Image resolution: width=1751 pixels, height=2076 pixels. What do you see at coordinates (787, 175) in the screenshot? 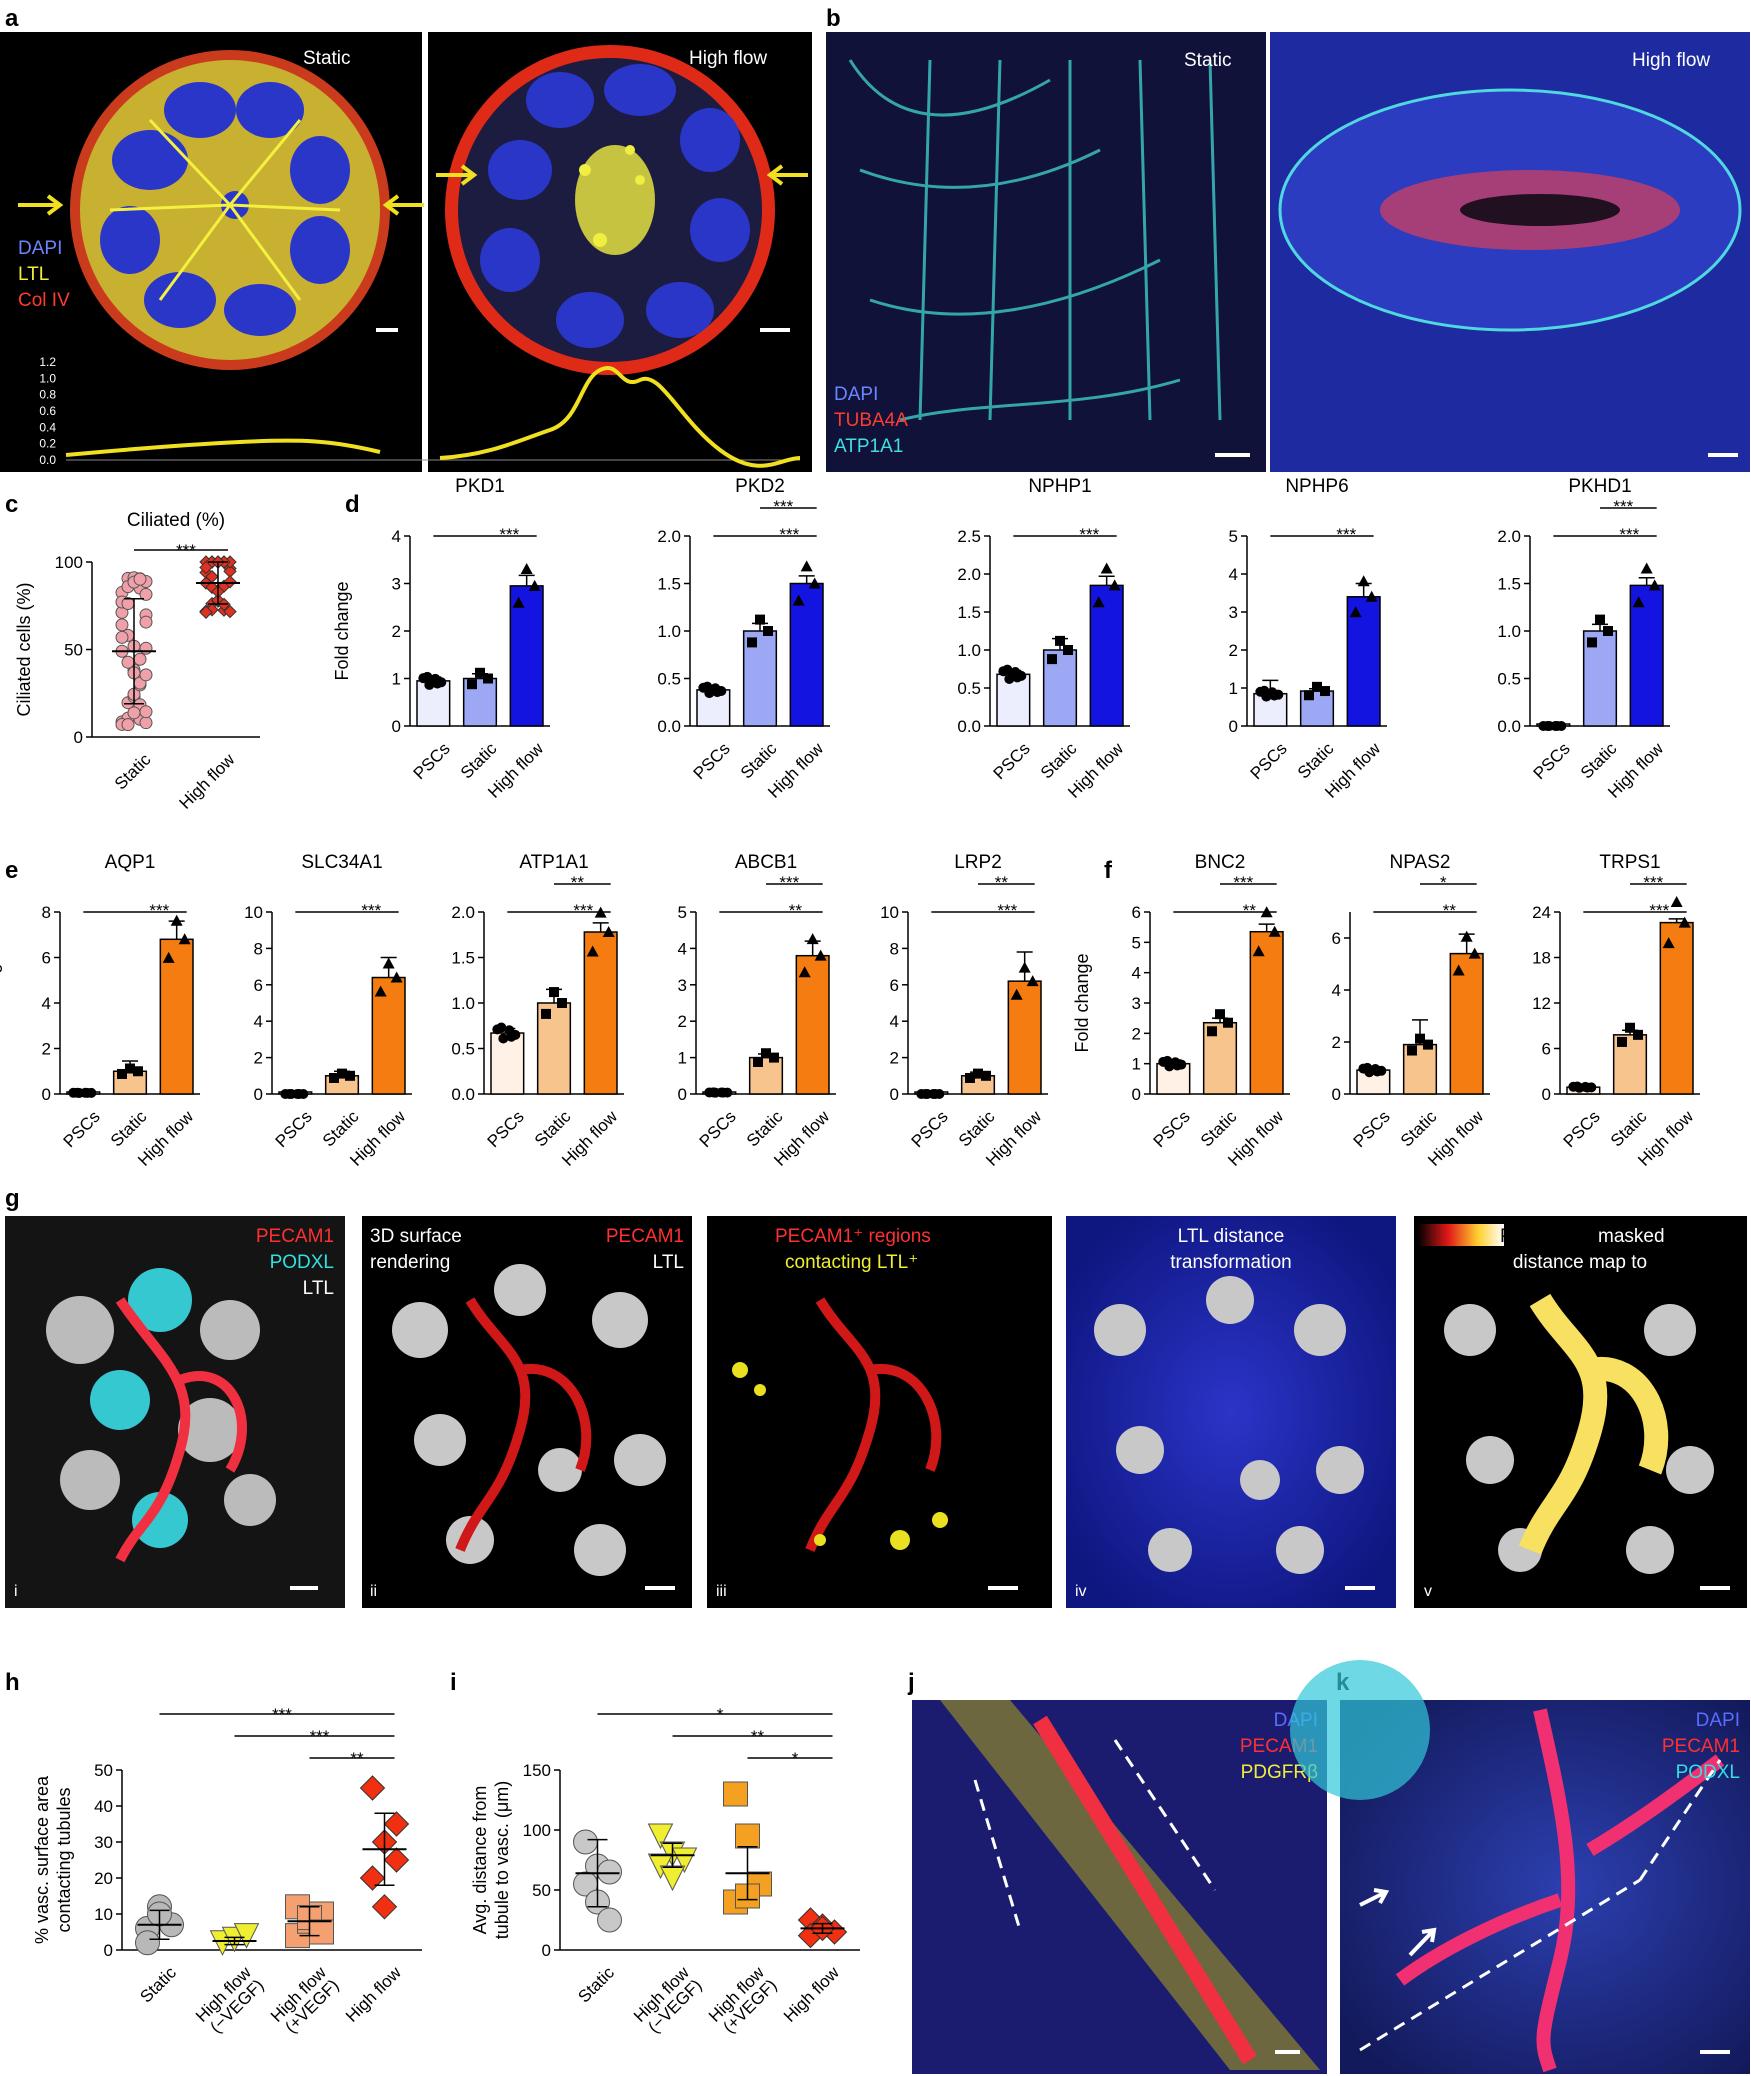
I see `arrow-icon` at bounding box center [787, 175].